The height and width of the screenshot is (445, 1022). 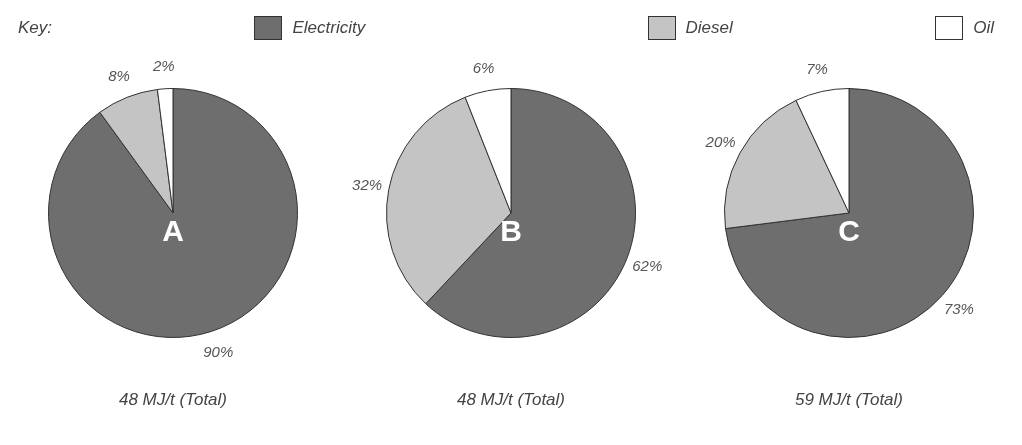 What do you see at coordinates (173, 231) in the screenshot?
I see `text: A` at bounding box center [173, 231].